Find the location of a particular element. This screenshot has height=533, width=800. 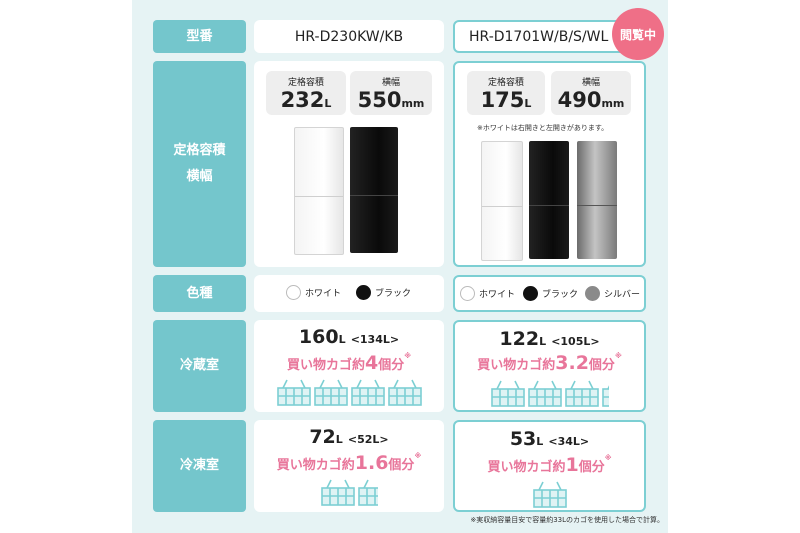

fridge-basket-text-a: 買い物カゴ約4個分※ is located at coordinates (349, 363).